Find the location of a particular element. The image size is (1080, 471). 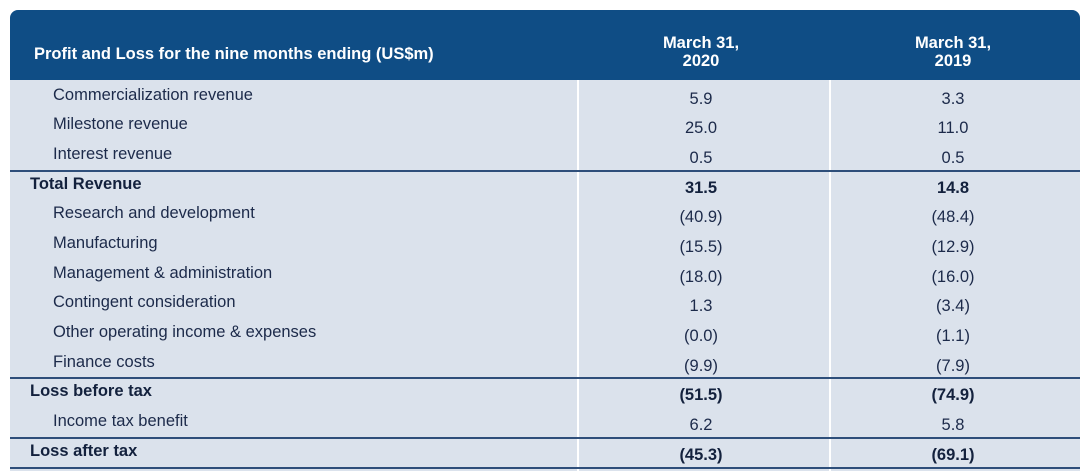

value-2020: 25.0 is located at coordinates (701, 128).